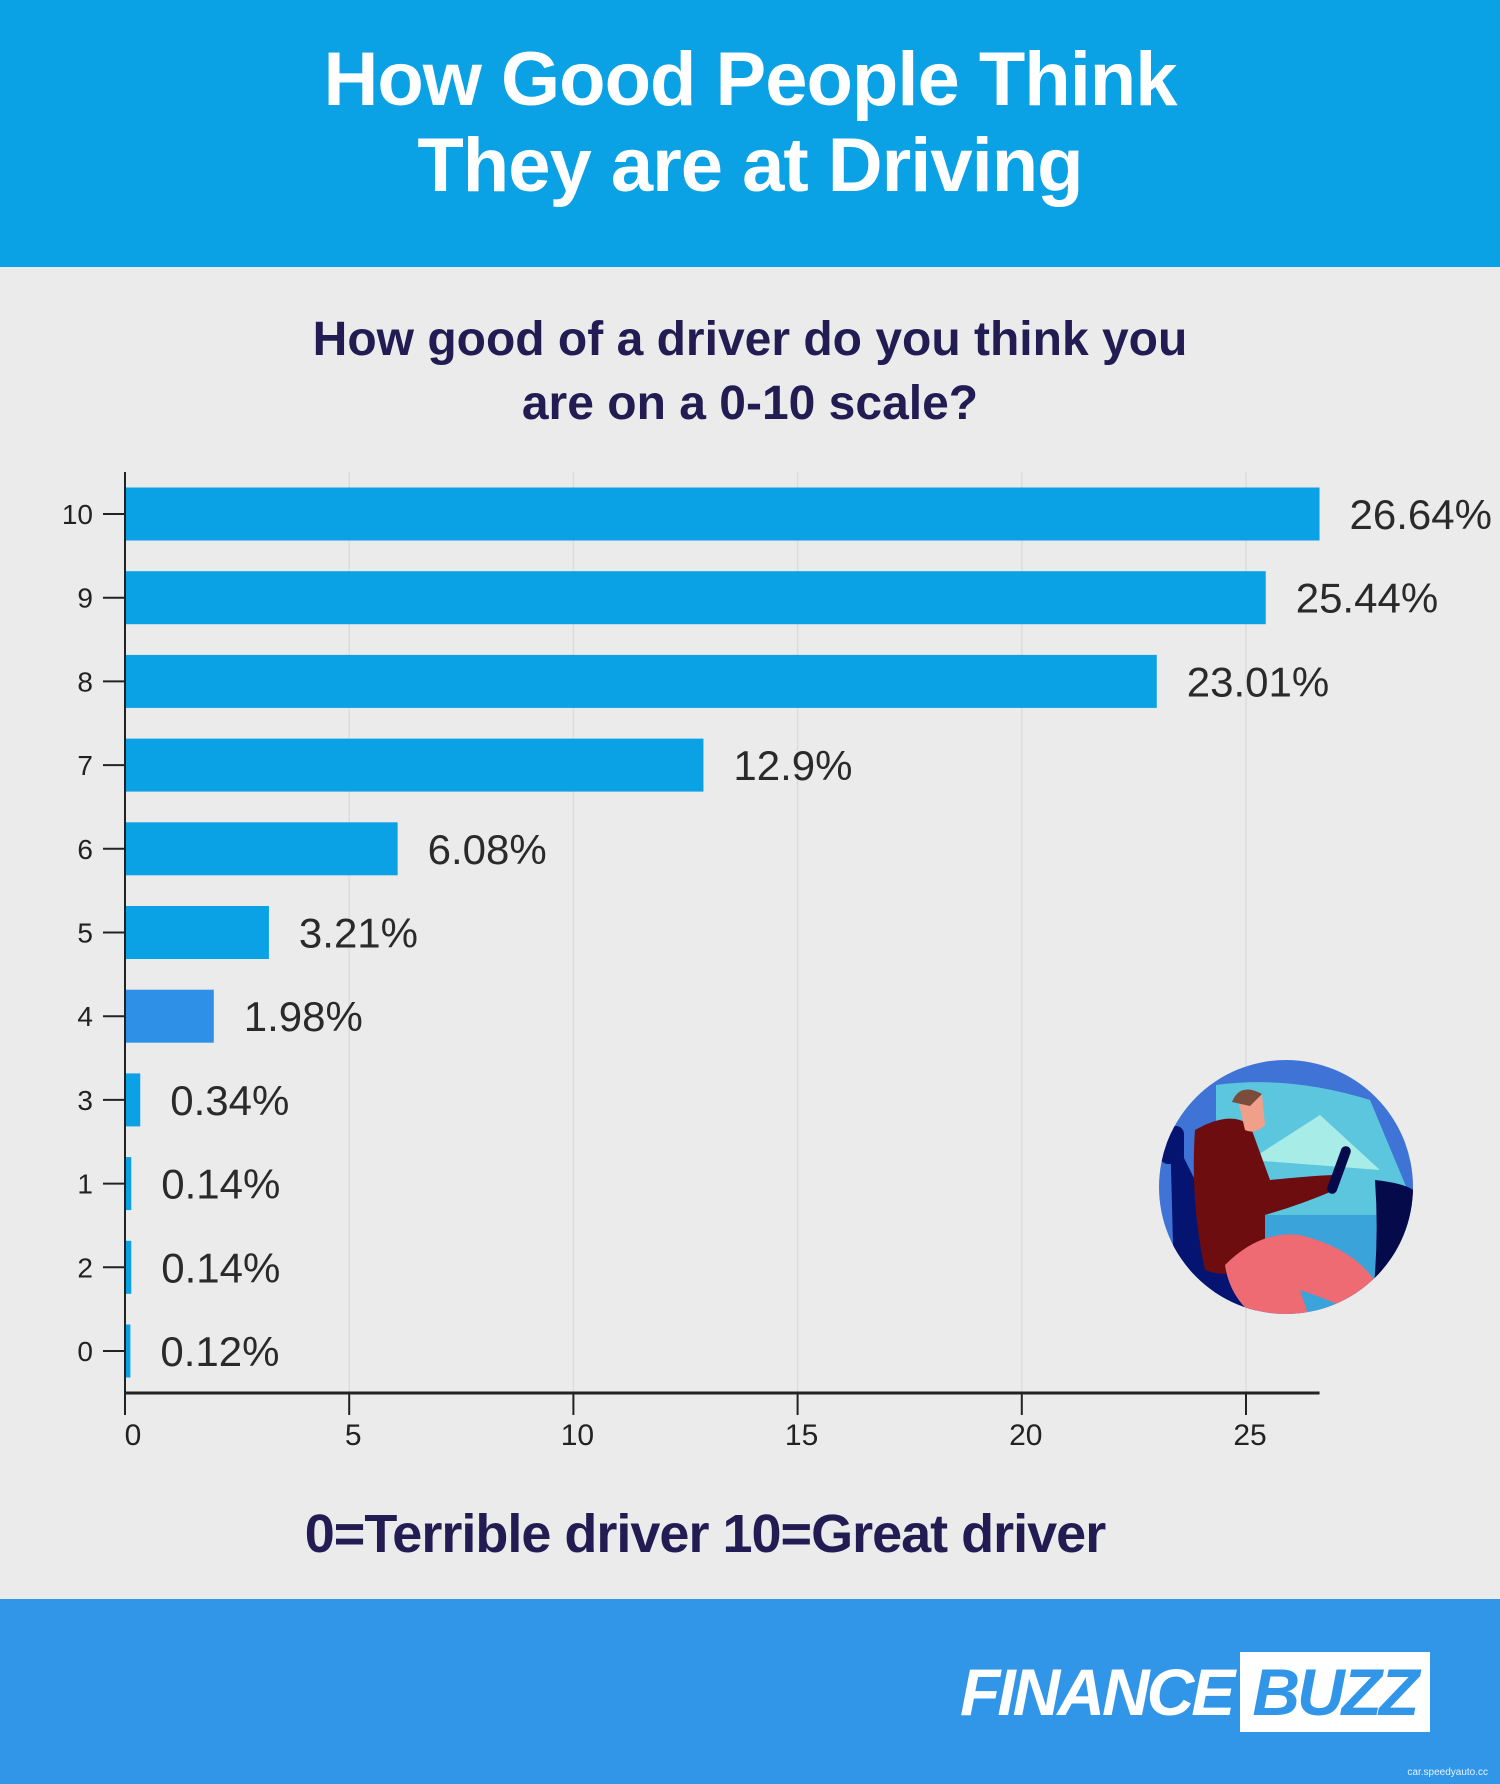 The image size is (1500, 1784). I want to click on y-tick-label: 4, so click(85, 1016).